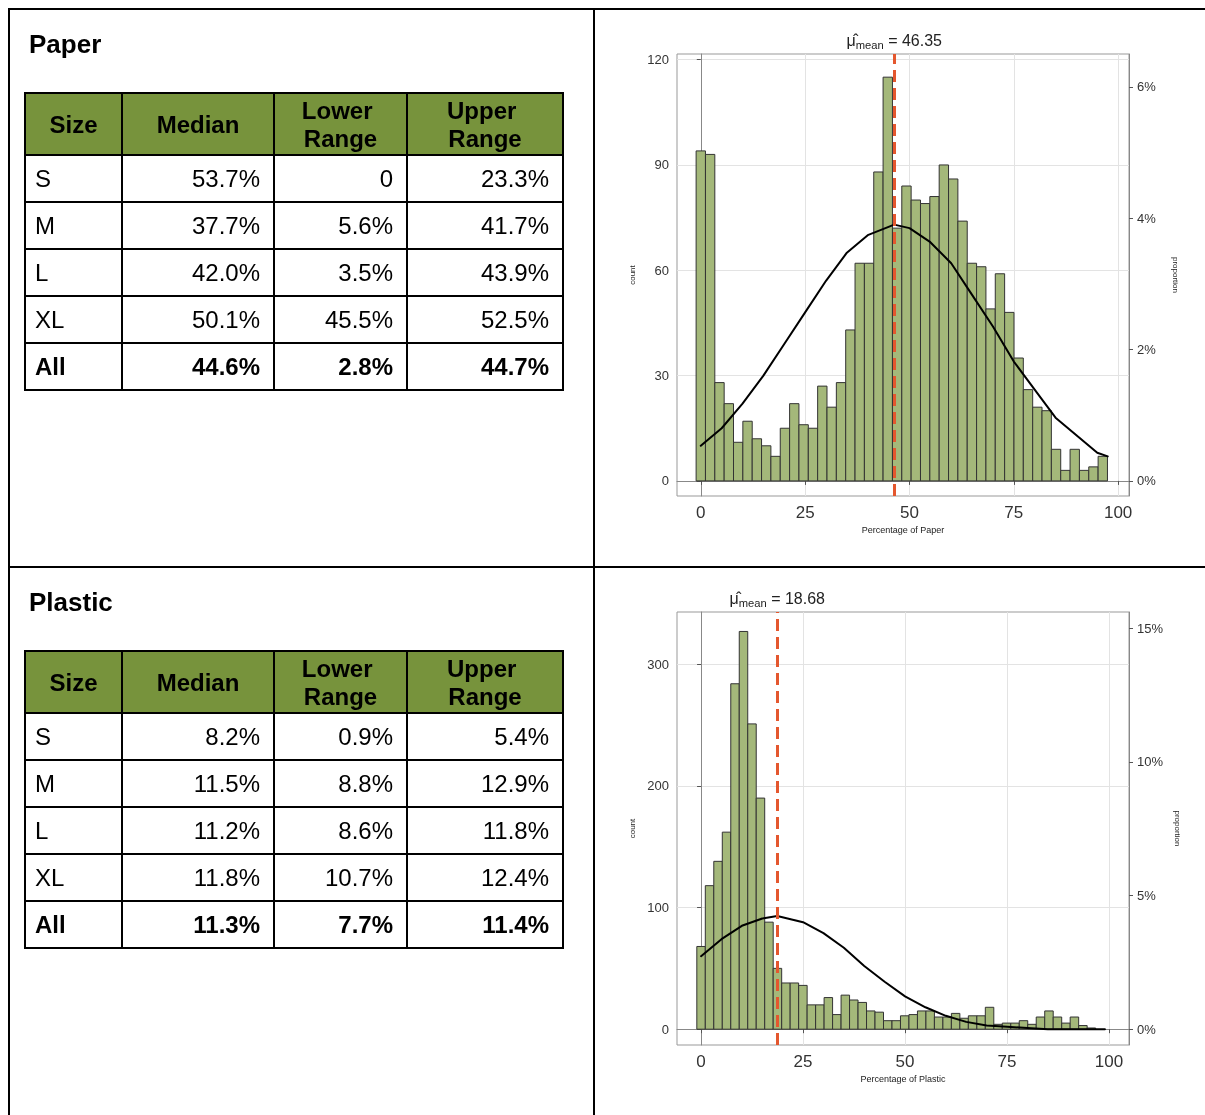 This screenshot has height=1115, width=1205. I want to click on y2-tick-label: 2%, so click(1147, 350).